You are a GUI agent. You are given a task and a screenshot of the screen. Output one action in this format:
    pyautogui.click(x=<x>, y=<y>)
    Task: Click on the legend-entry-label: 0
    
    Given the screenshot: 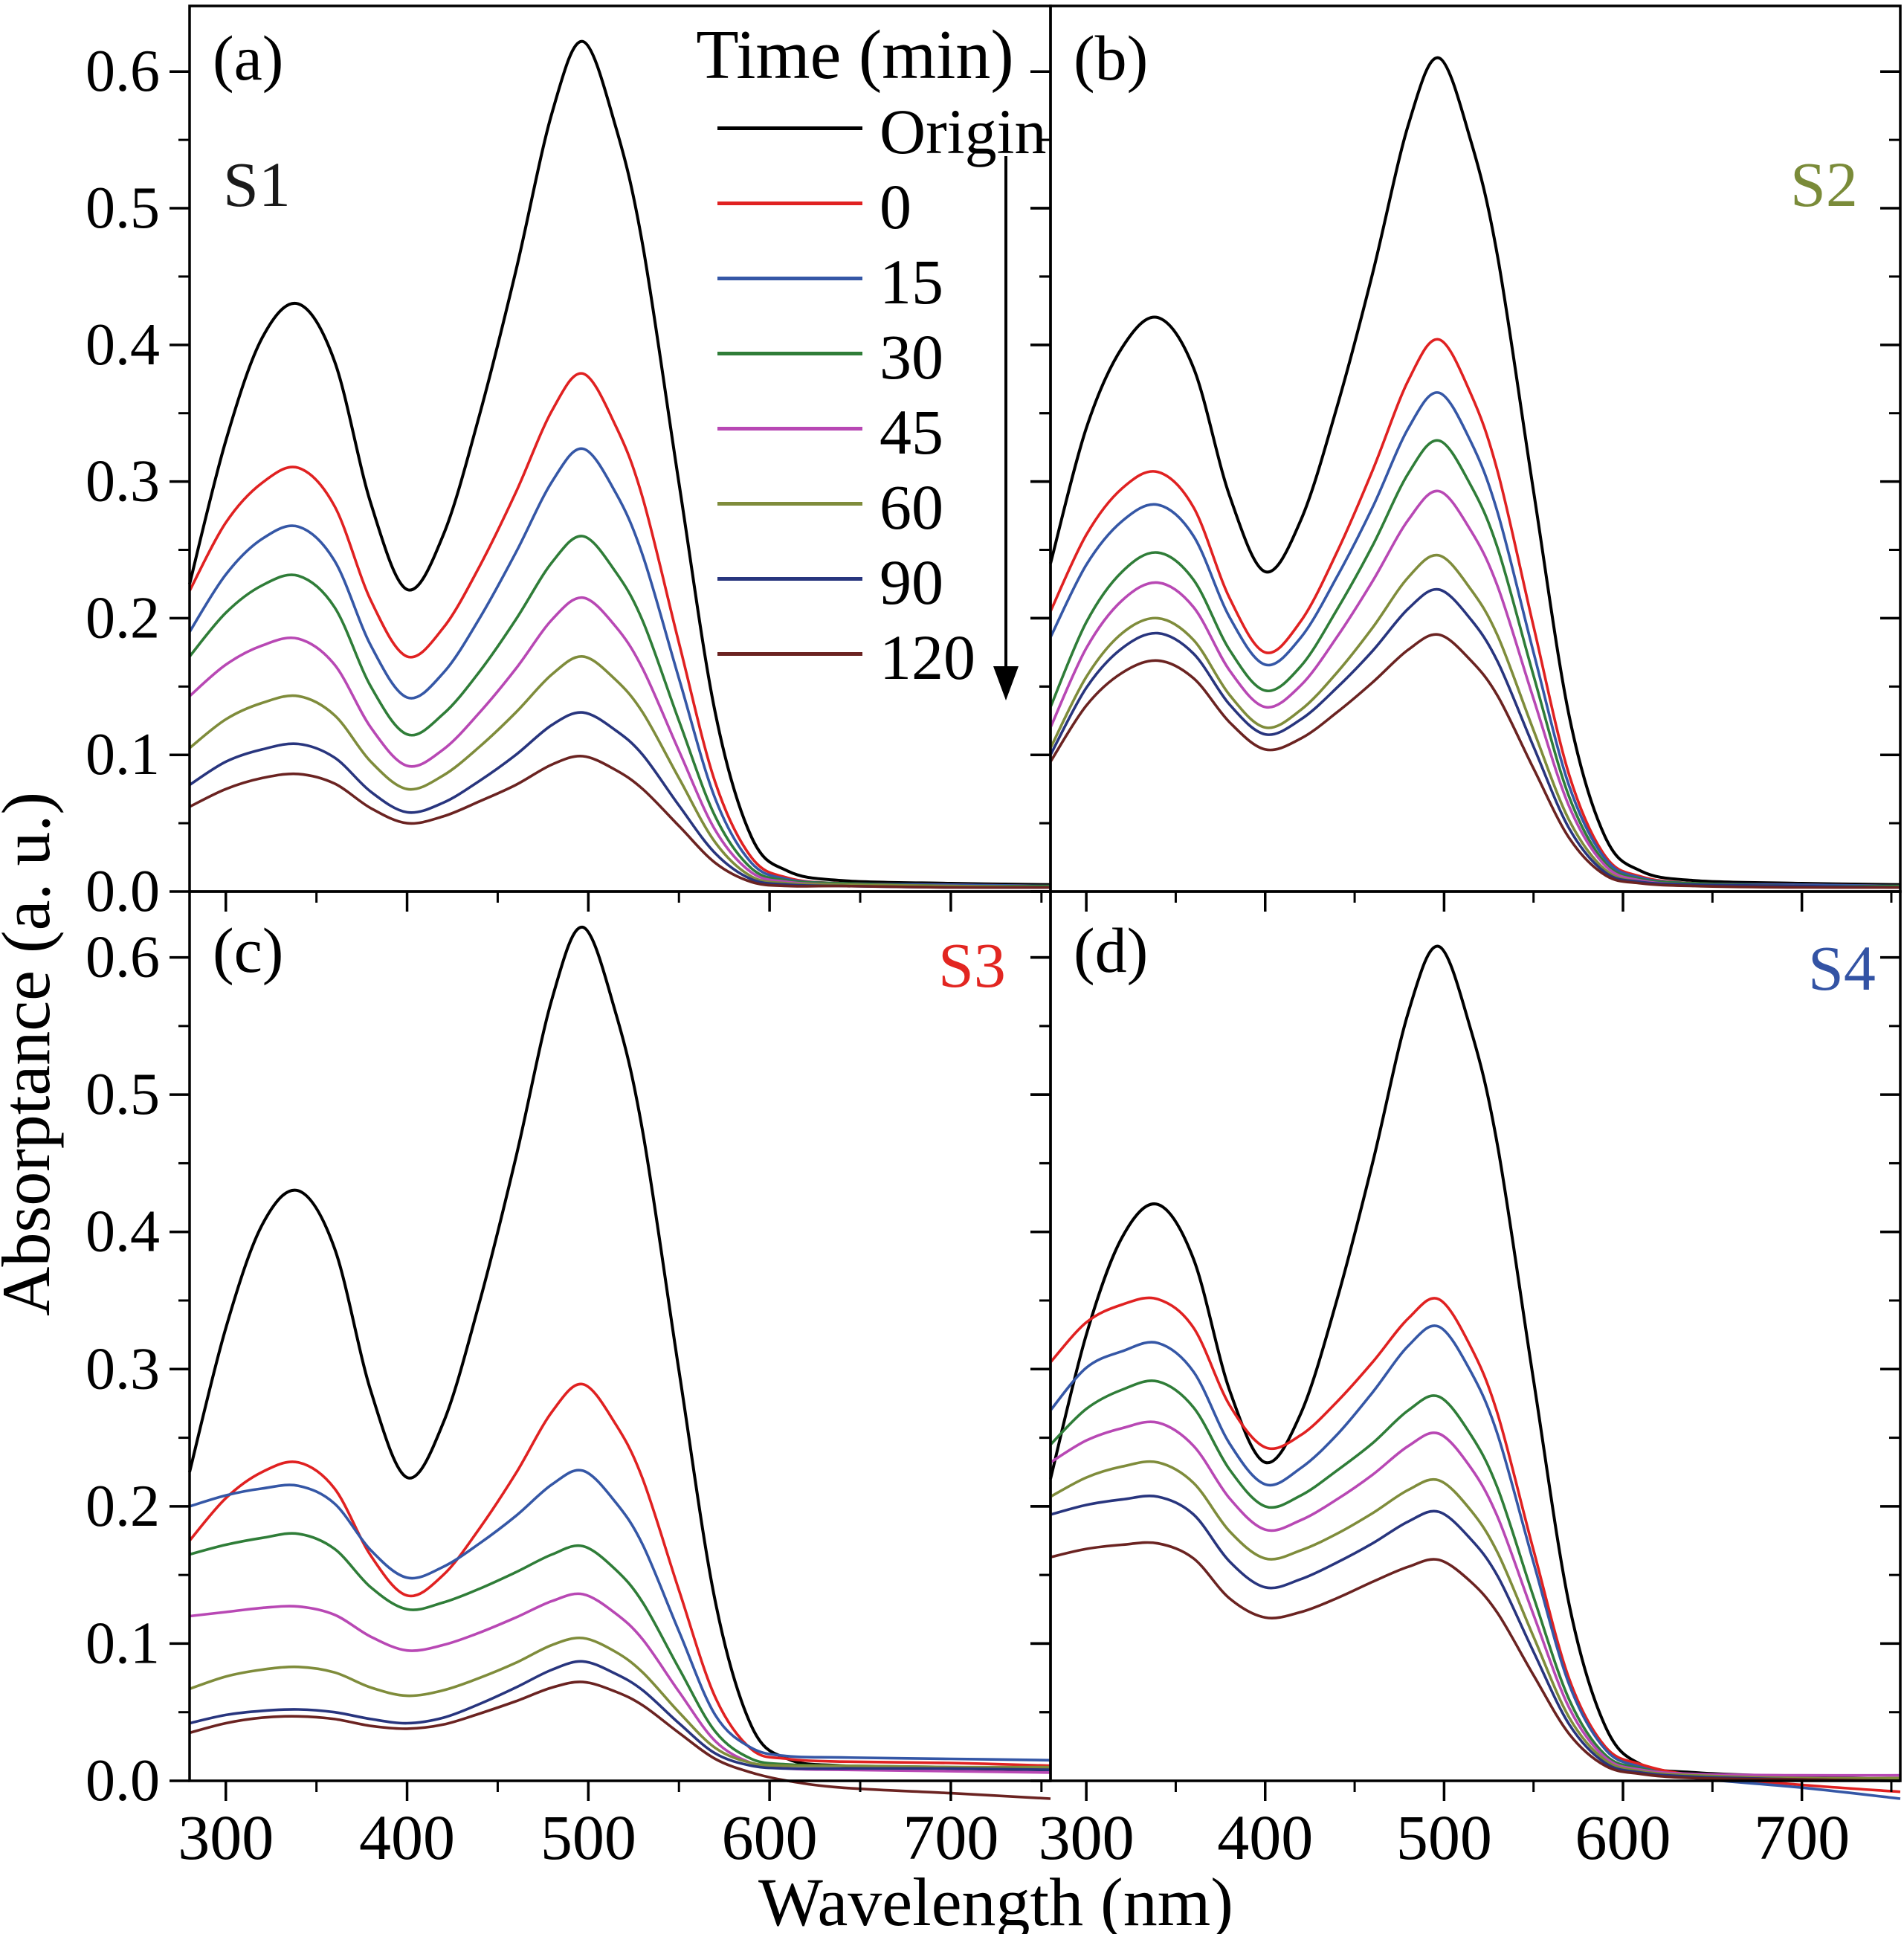 What is the action you would take?
    pyautogui.click(x=896, y=206)
    